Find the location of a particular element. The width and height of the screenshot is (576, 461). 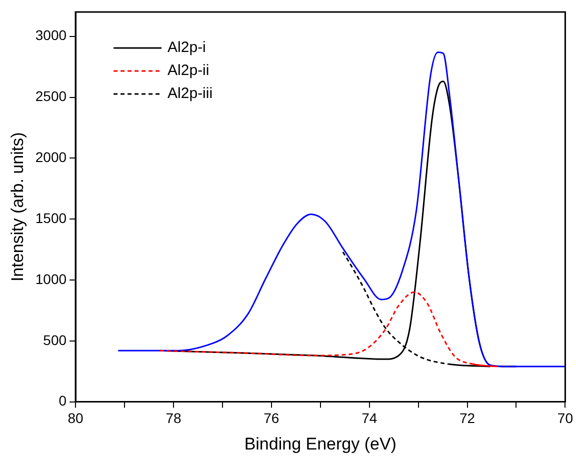

x-tick-label: 74 is located at coordinates (370, 418).